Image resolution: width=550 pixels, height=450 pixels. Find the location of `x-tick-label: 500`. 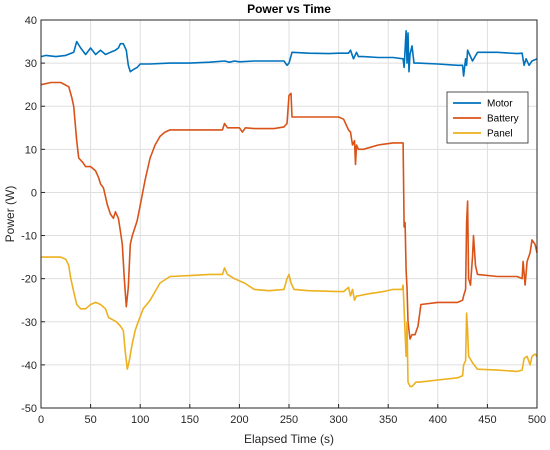

x-tick-label: 500 is located at coordinates (537, 420).